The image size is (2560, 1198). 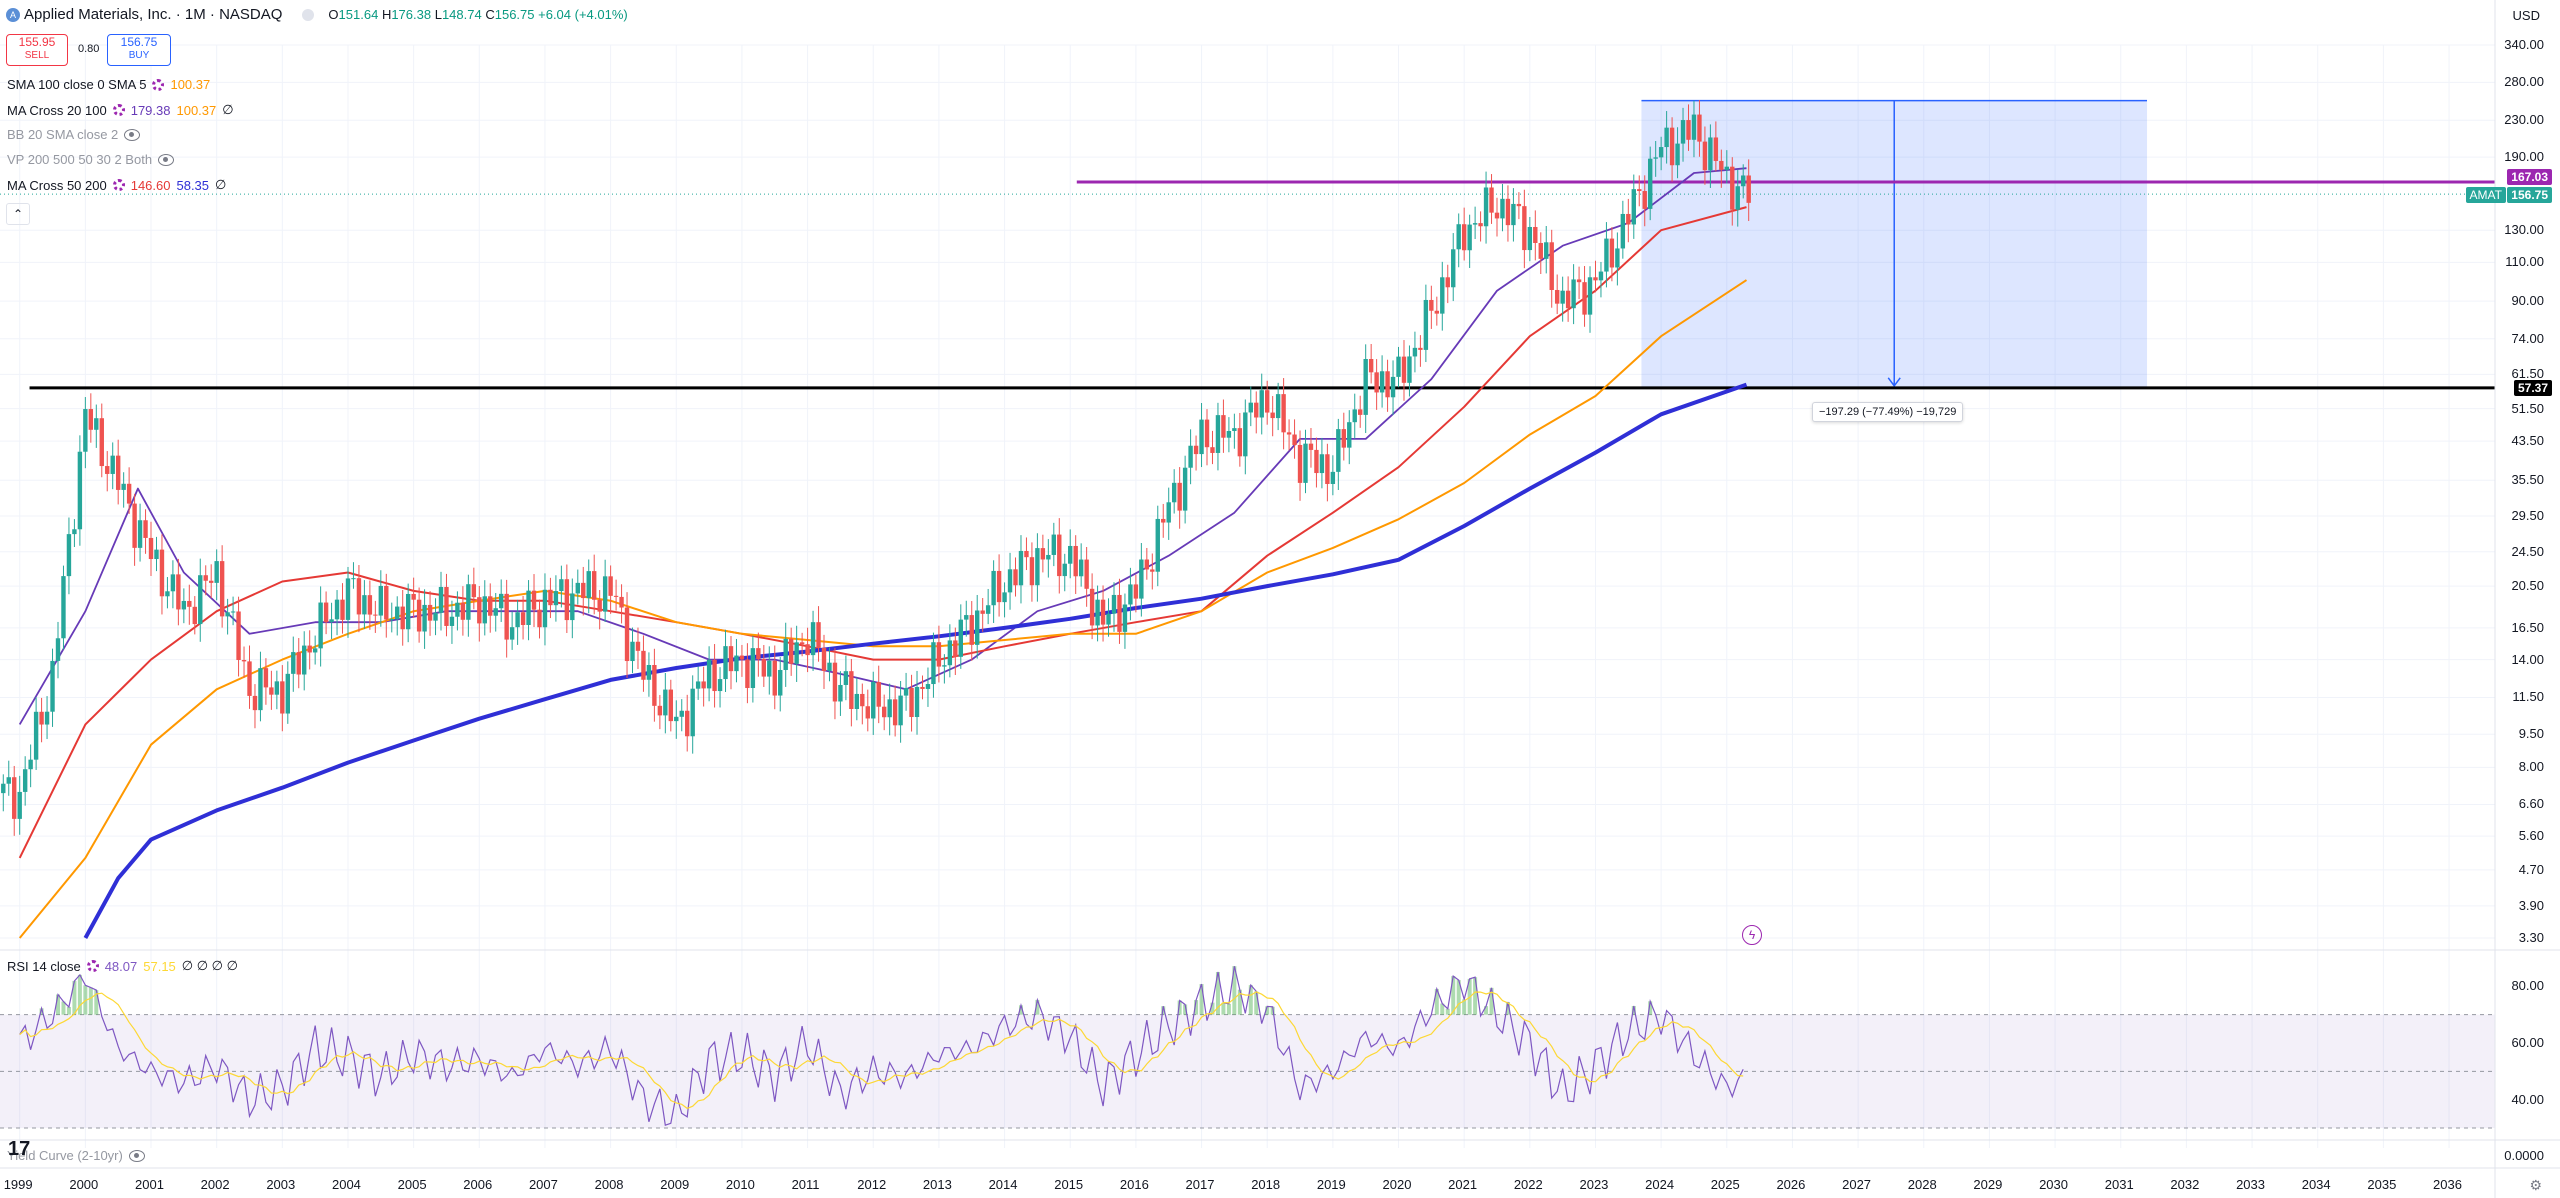 What do you see at coordinates (108, 84) in the screenshot?
I see `legend-sma: SMA 100 close 0 SMA 5 100.37` at bounding box center [108, 84].